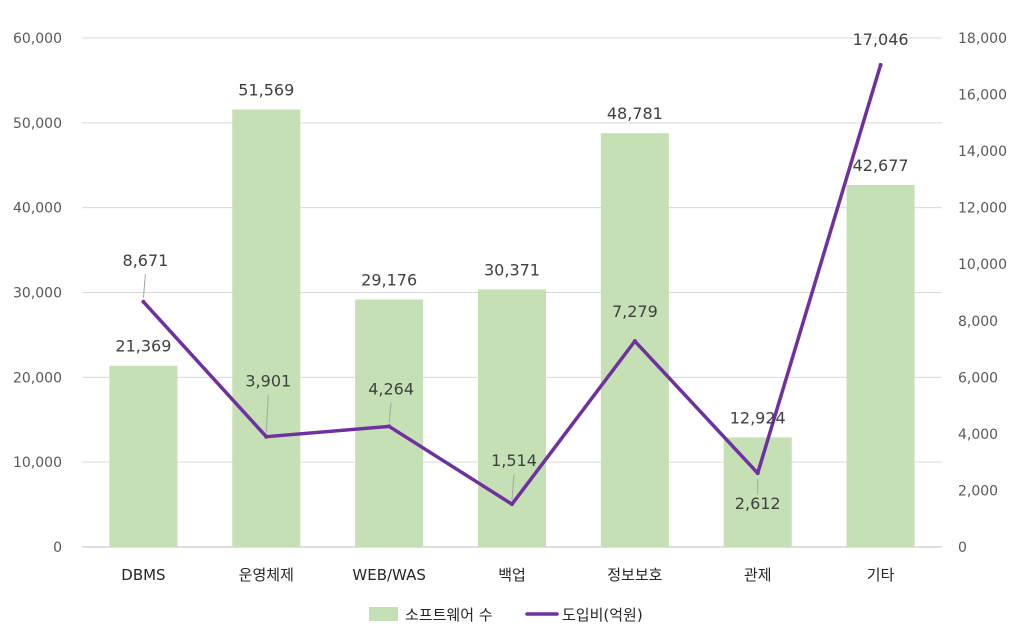  Describe the element at coordinates (268, 381) in the screenshot. I see `line-data-label: 3,901` at that location.